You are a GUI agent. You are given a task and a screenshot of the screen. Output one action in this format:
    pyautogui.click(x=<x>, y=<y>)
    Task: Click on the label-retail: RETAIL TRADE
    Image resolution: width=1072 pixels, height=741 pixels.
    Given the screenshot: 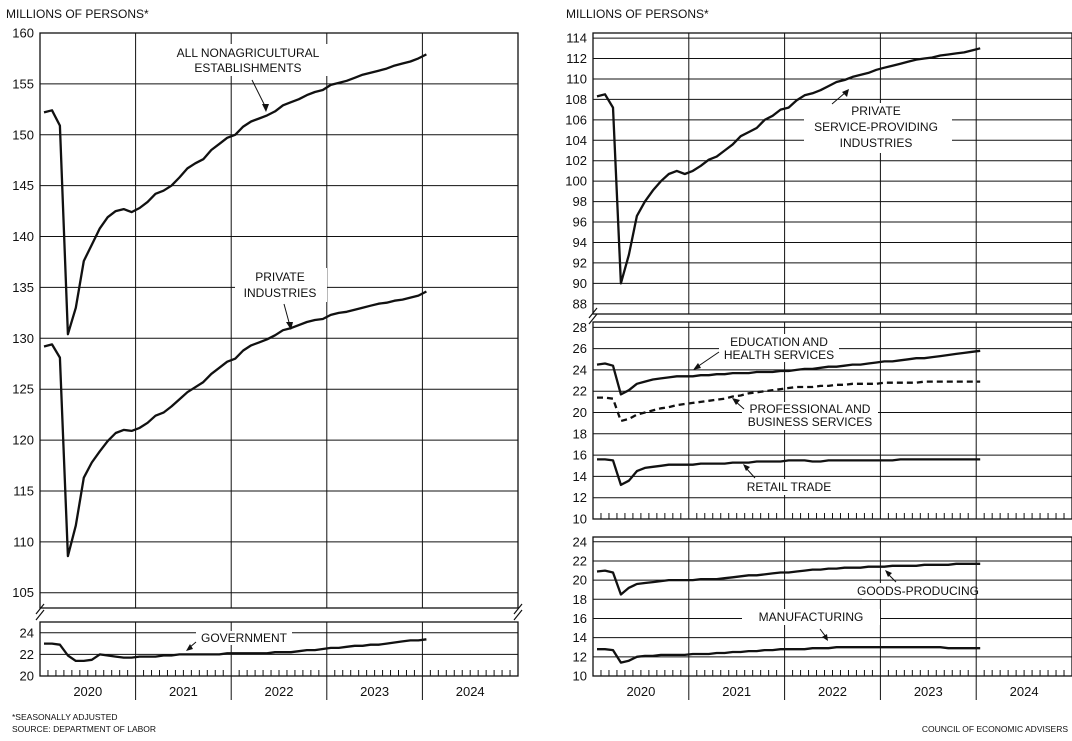 What is the action you would take?
    pyautogui.click(x=789, y=487)
    